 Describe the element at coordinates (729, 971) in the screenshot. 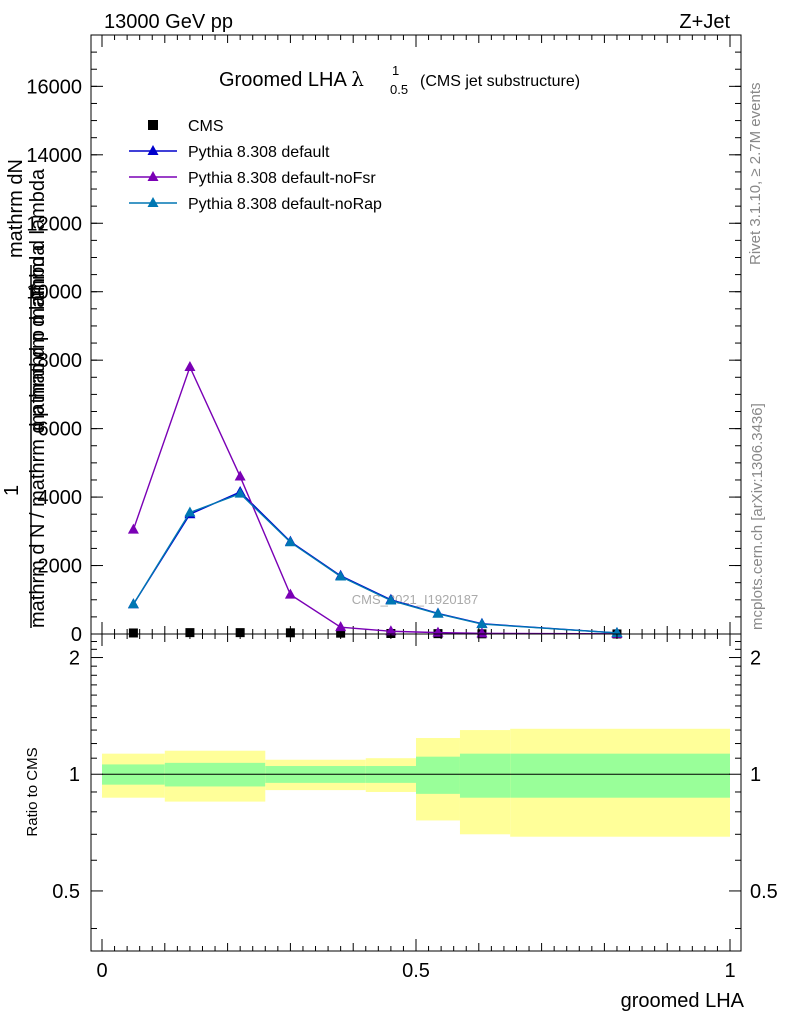

I see `x-tick-label: 1` at that location.